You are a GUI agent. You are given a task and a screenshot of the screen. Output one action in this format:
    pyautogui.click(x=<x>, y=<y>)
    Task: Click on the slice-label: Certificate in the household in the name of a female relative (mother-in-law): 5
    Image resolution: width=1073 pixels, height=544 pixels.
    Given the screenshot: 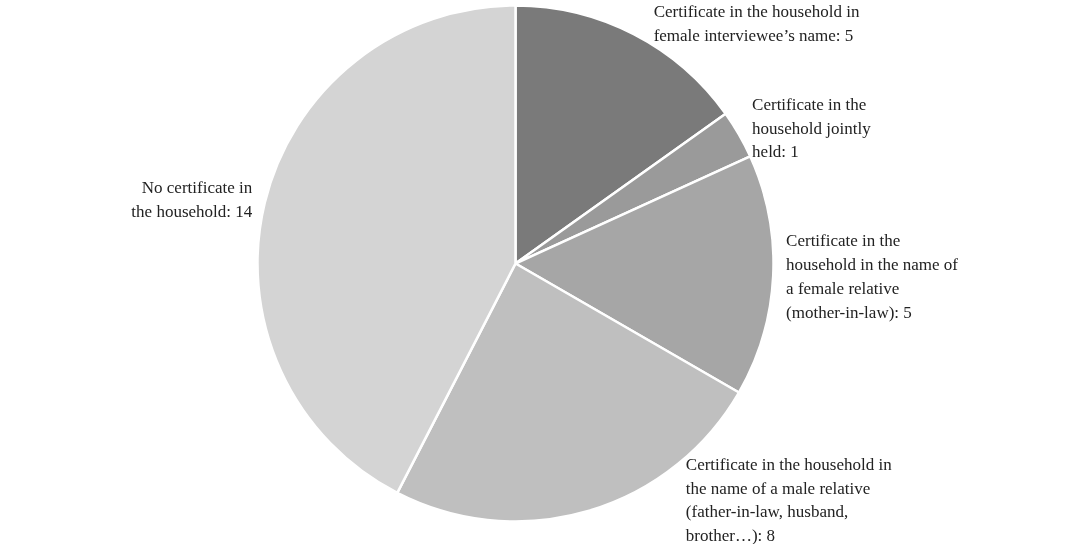 What is the action you would take?
    pyautogui.click(x=872, y=276)
    